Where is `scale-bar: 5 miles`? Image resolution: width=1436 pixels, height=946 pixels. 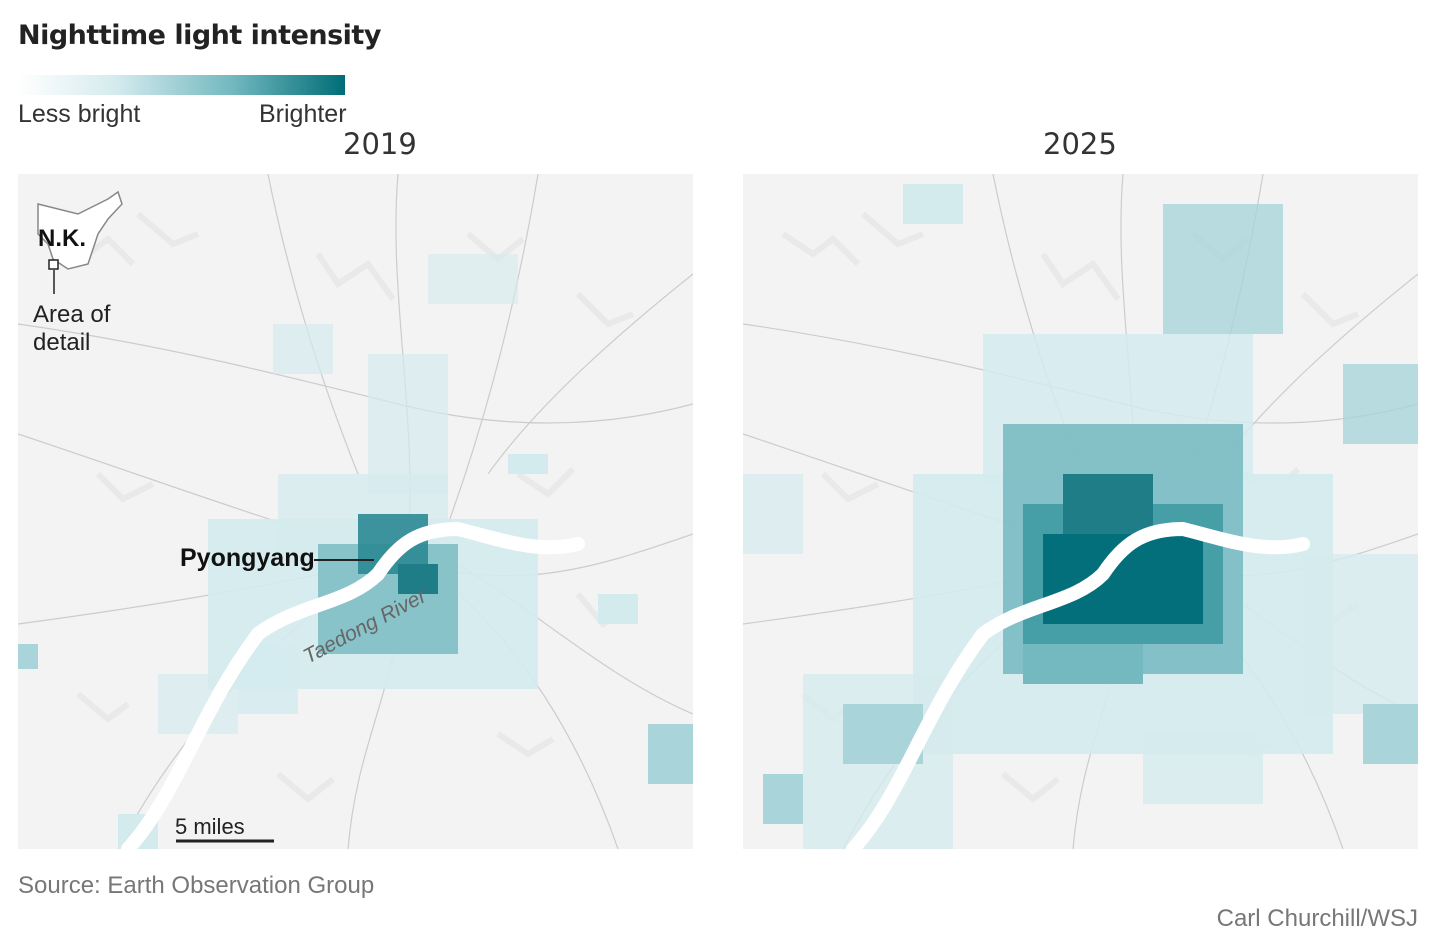
scale-bar: 5 miles is located at coordinates (224, 828).